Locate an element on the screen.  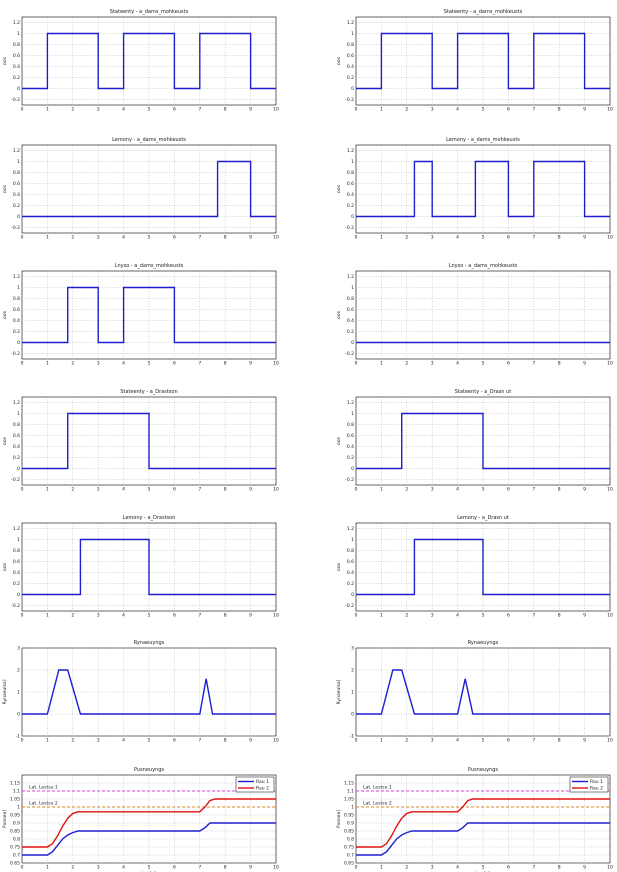
x-tick-label: 10 is located at coordinates (610, 868).